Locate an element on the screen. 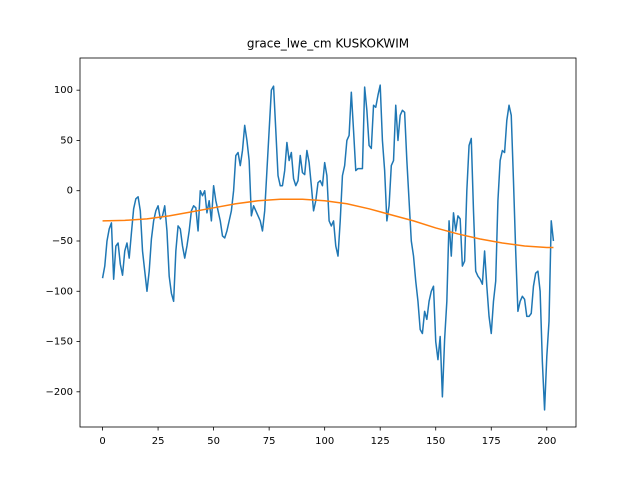 Image resolution: width=640 pixels, height=484 pixels. y-tick-label: −100 is located at coordinates (59, 291).